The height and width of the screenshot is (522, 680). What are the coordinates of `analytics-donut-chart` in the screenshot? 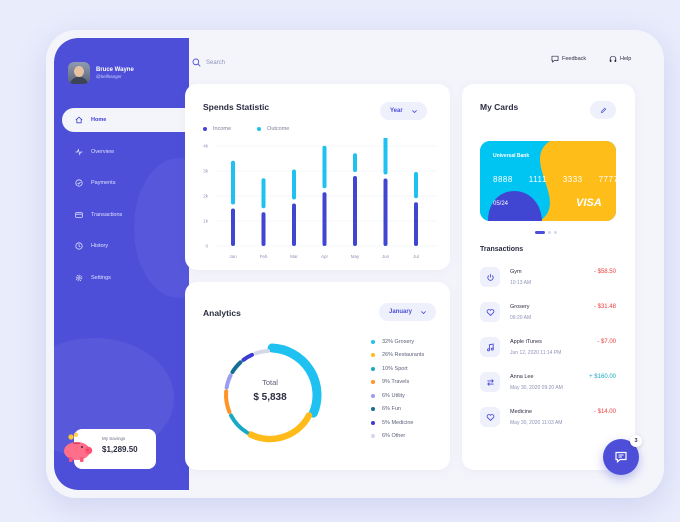 It's located at (273, 393).